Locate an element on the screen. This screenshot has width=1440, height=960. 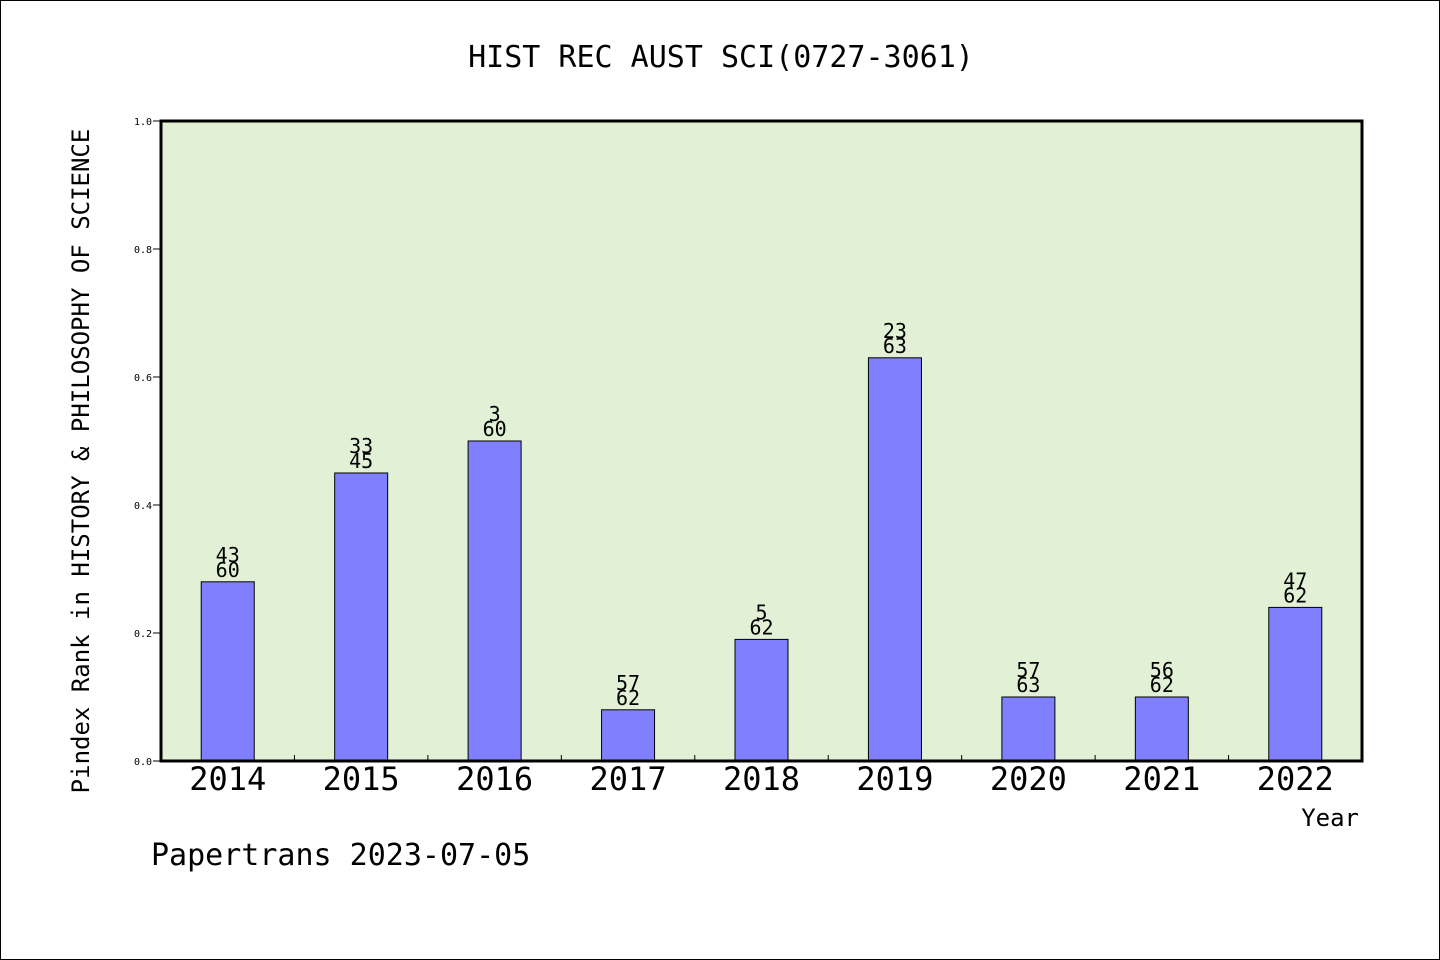
x-tick-label-2017: 2017 is located at coordinates (628, 779).